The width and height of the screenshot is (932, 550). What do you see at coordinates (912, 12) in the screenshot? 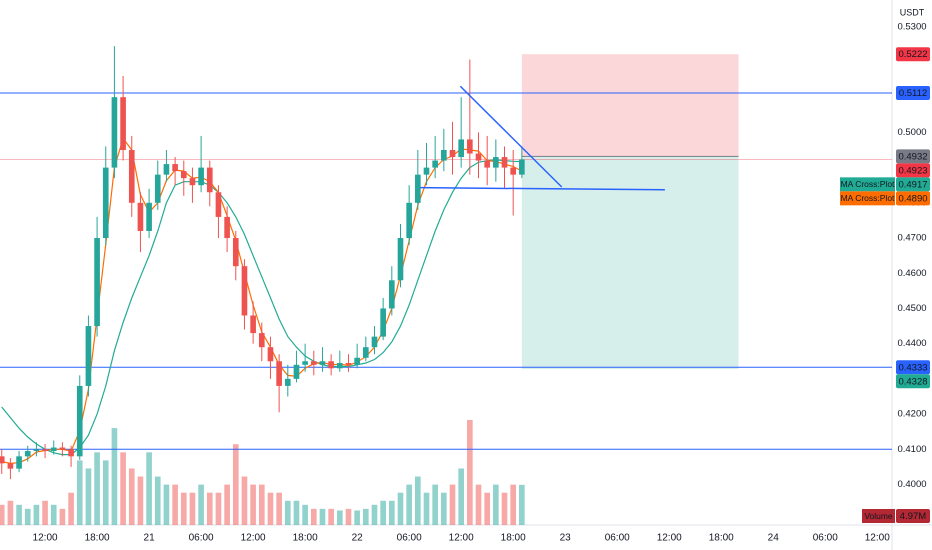
I see `currency-label: USDT` at bounding box center [912, 12].